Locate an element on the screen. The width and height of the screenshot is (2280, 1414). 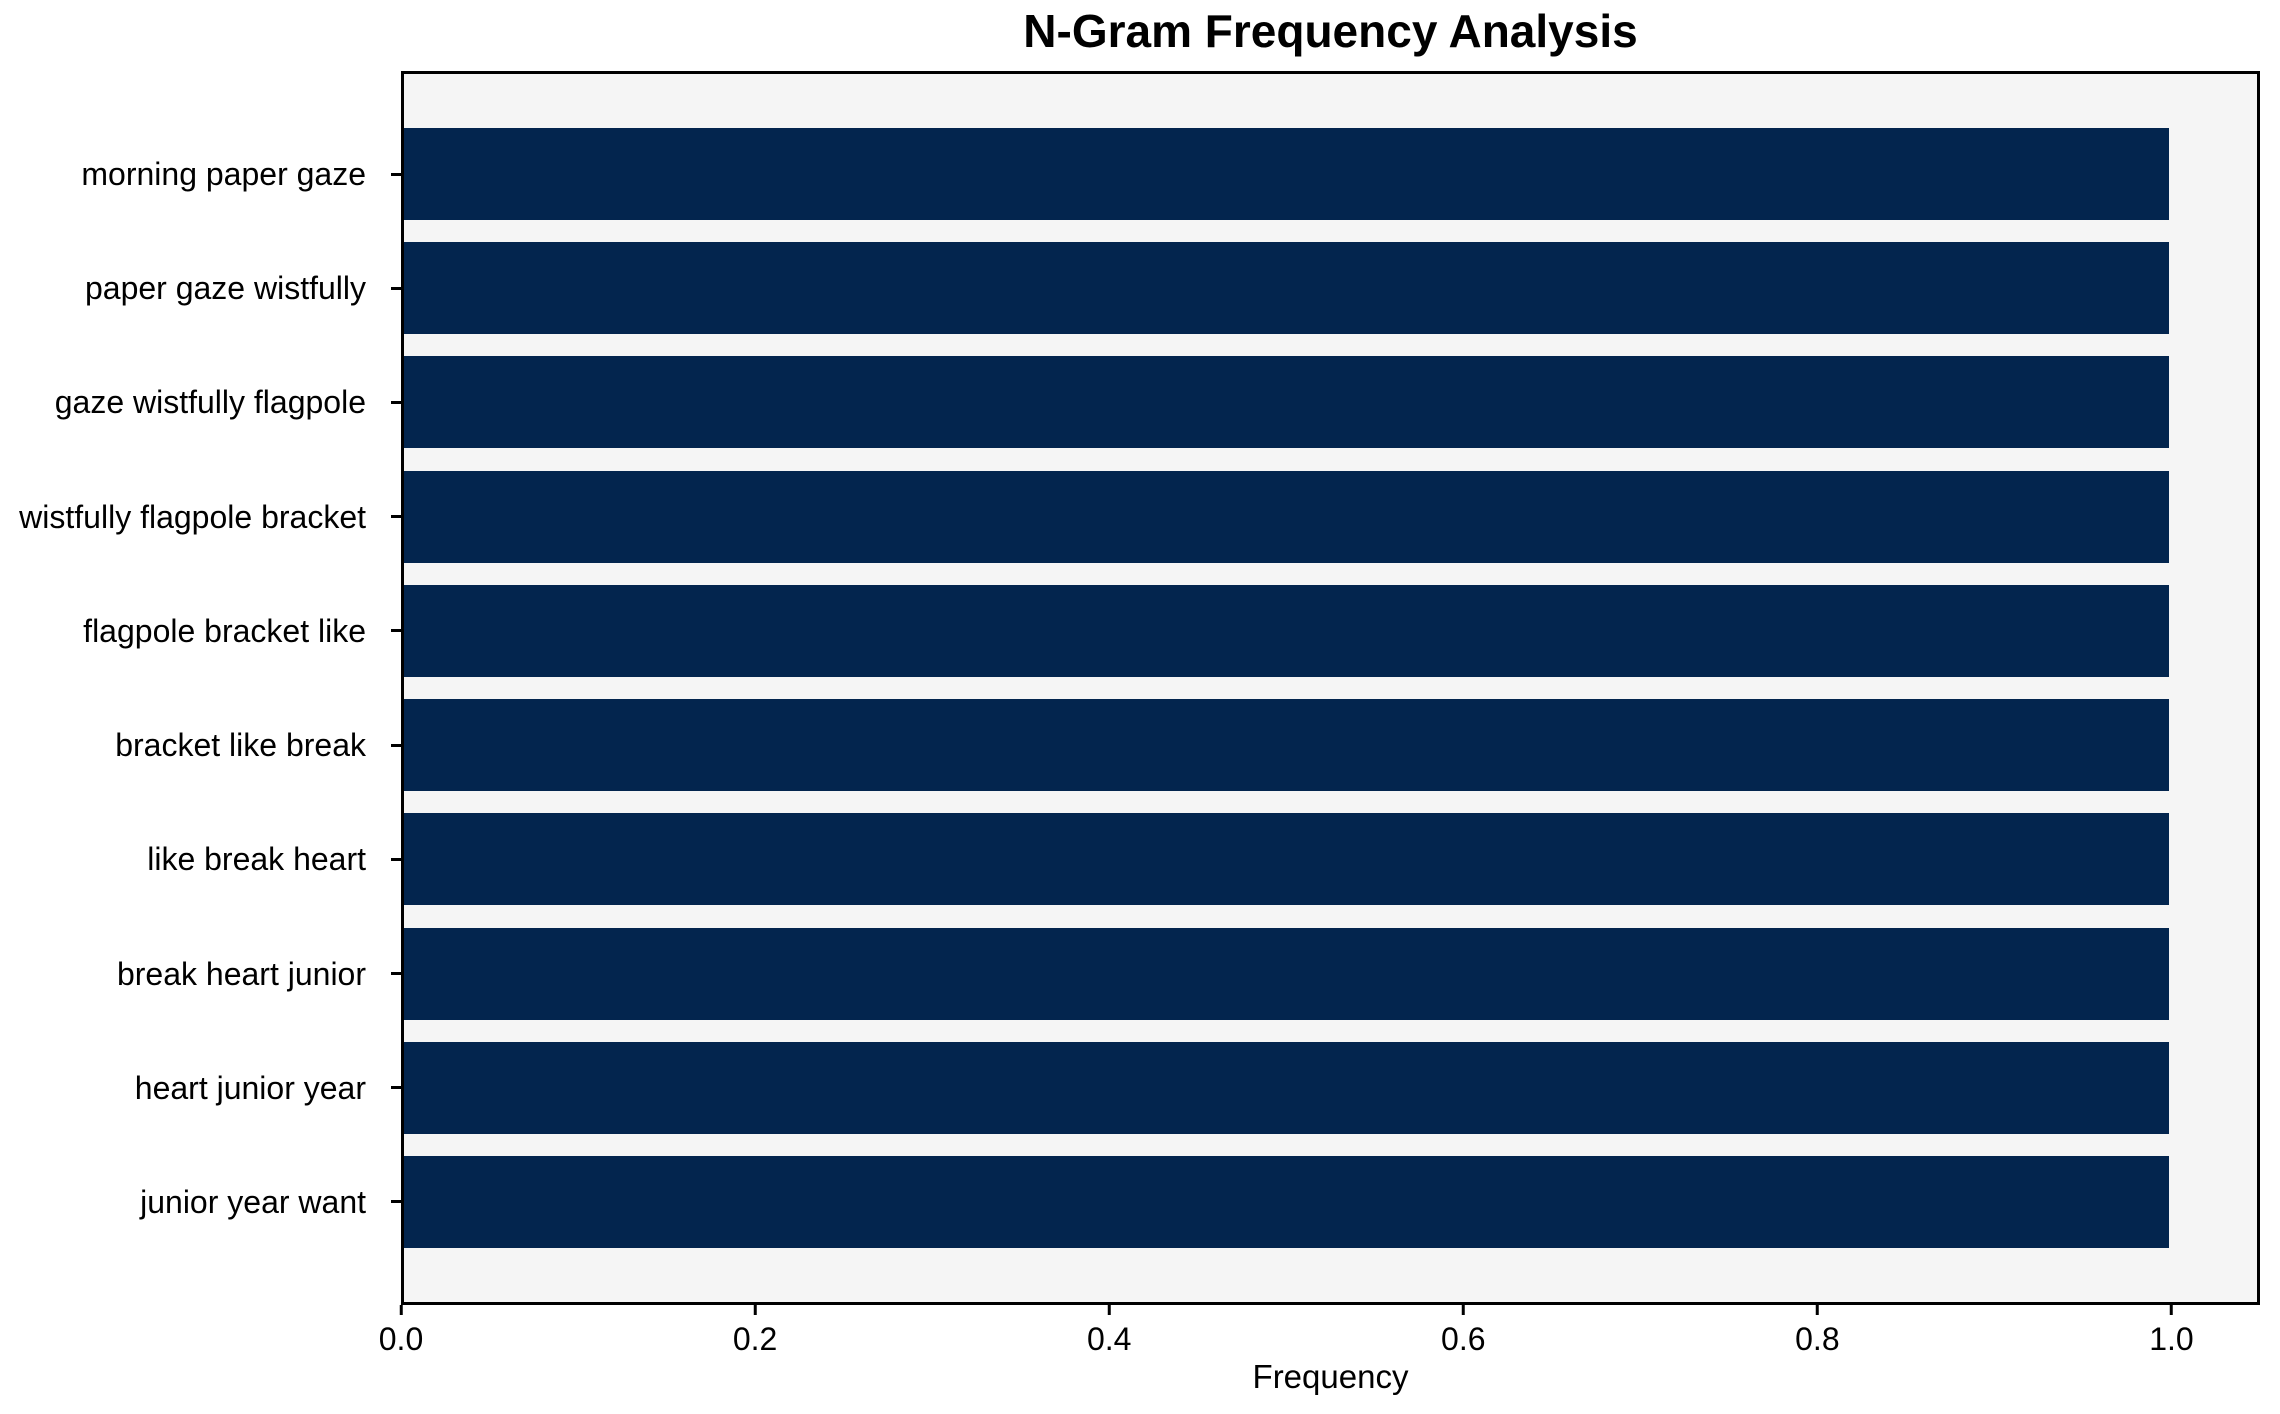
x-tick-label: 0.8 is located at coordinates (1817, 1339).